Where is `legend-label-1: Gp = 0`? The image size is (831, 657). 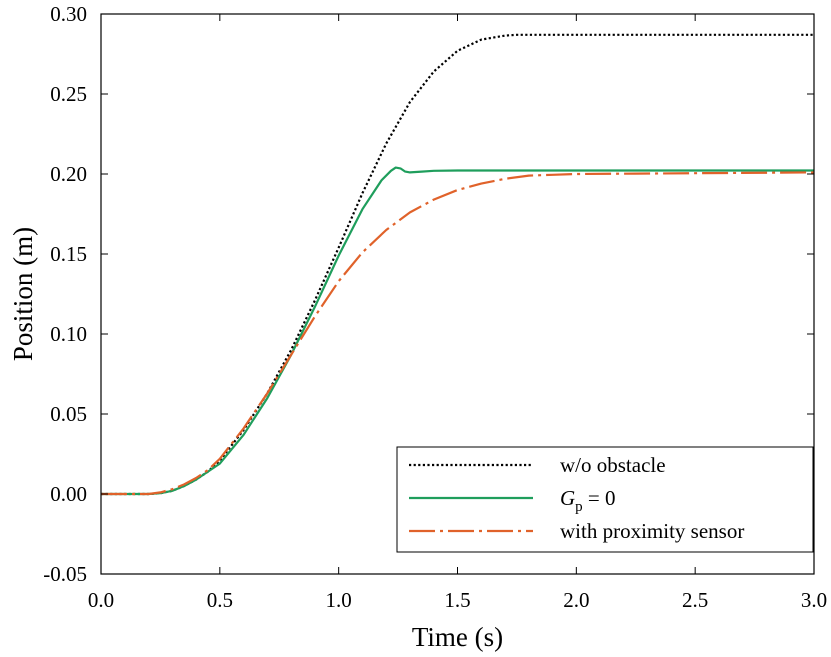
legend-label-1: Gp = 0 is located at coordinates (588, 500).